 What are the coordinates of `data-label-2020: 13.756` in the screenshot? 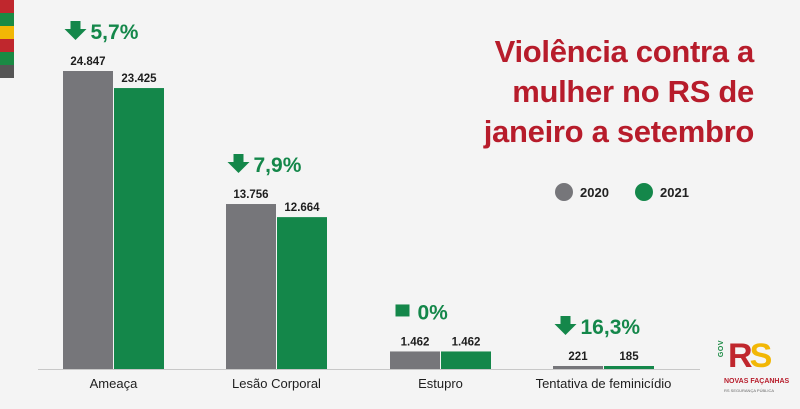 It's located at (250, 195).